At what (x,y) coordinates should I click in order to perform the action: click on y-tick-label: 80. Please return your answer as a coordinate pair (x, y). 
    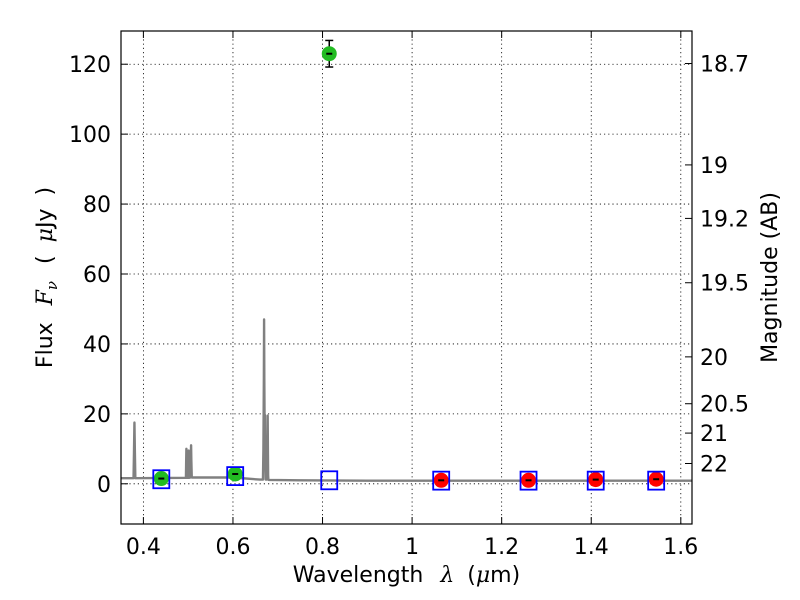
    Looking at the image, I should click on (97, 205).